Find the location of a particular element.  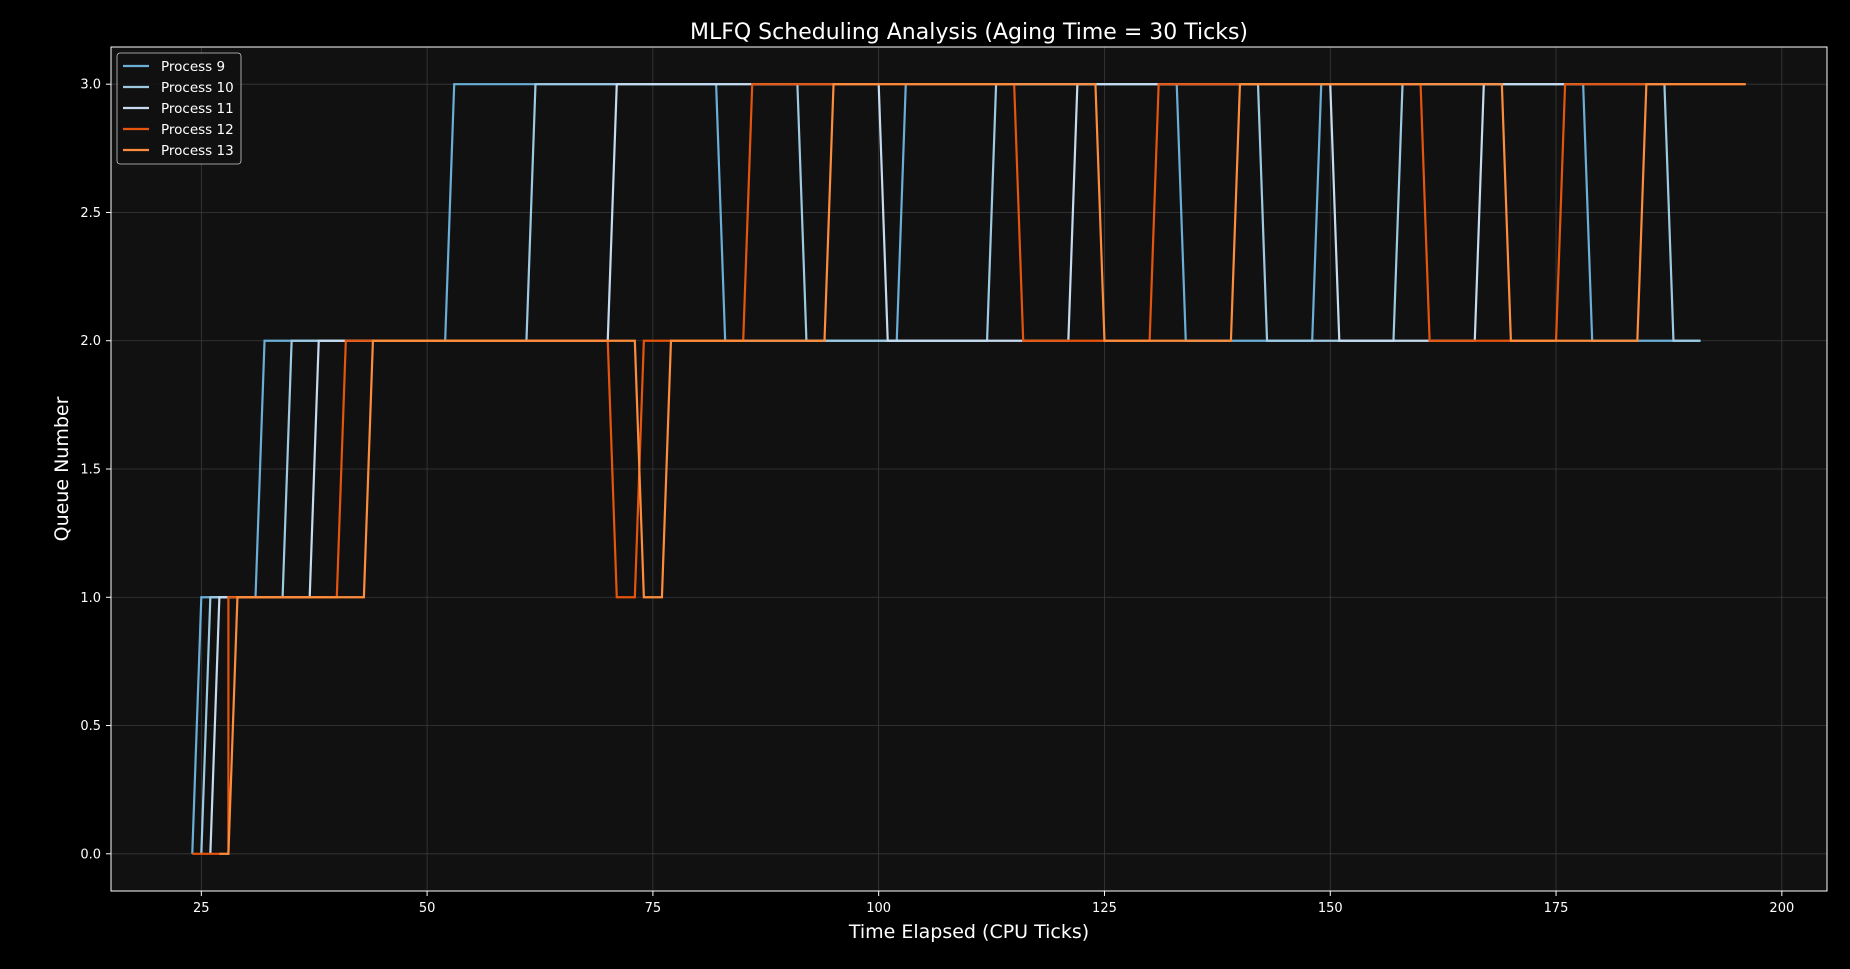

y-tick-label: 1.0 is located at coordinates (90, 598).